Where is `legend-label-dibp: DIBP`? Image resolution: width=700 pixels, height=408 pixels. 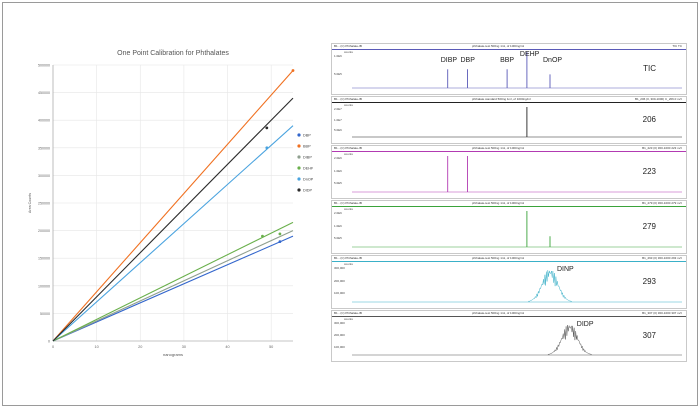 legend-label-dibp: DIBP is located at coordinates (307, 157).